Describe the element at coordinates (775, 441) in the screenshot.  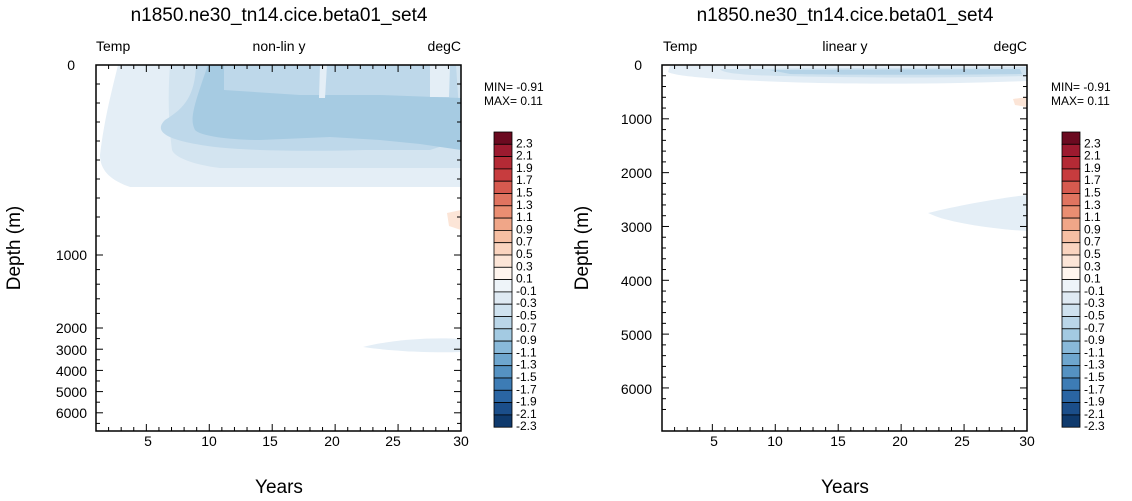
I see `right-x-tick-label: 10` at that location.